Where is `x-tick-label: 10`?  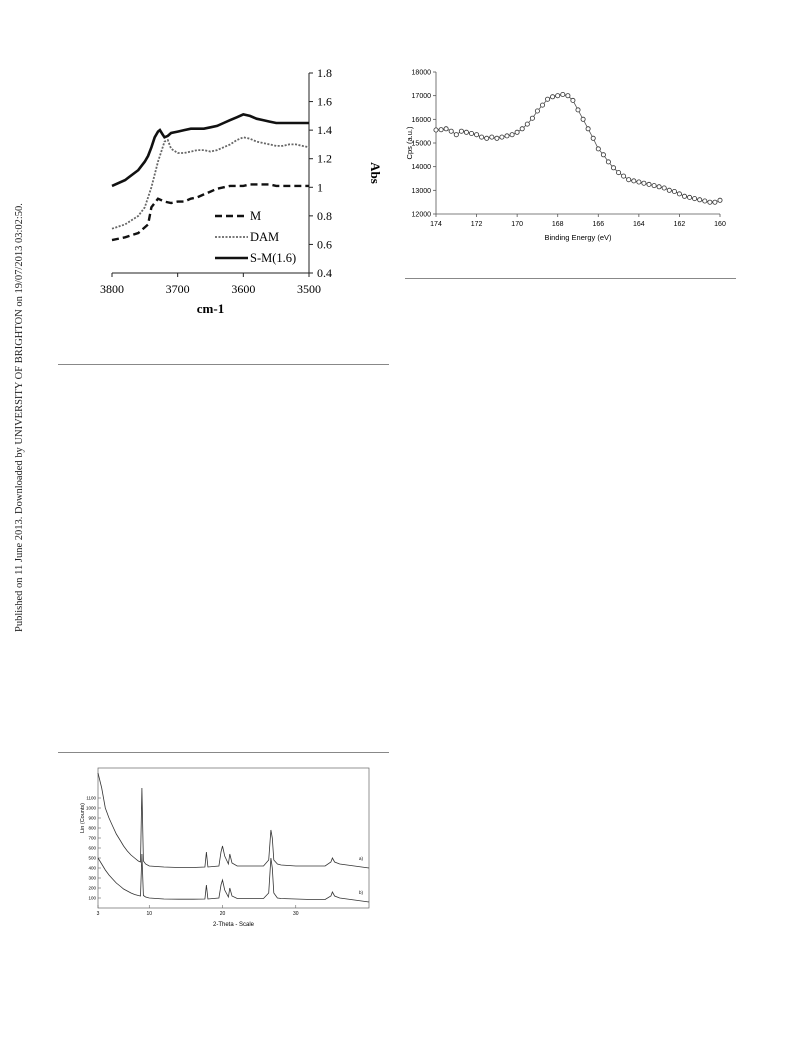
x-tick-label: 10 is located at coordinates (149, 914).